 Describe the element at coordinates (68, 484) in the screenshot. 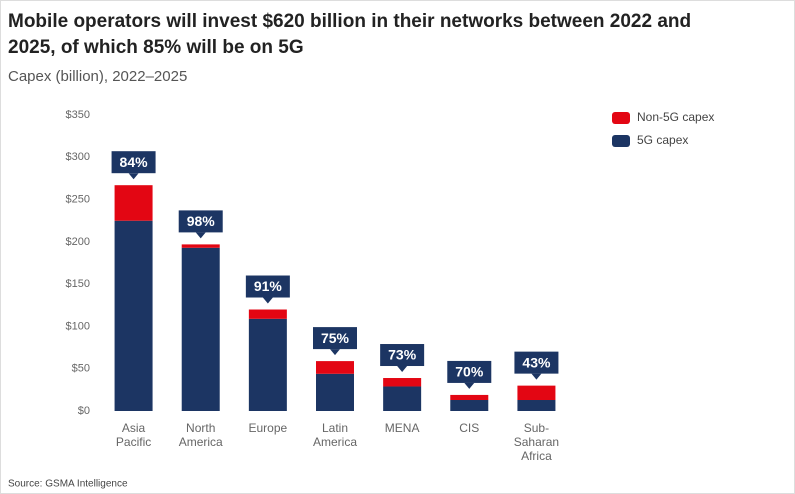

I see `source: Source: GSMA Intelligence` at that location.